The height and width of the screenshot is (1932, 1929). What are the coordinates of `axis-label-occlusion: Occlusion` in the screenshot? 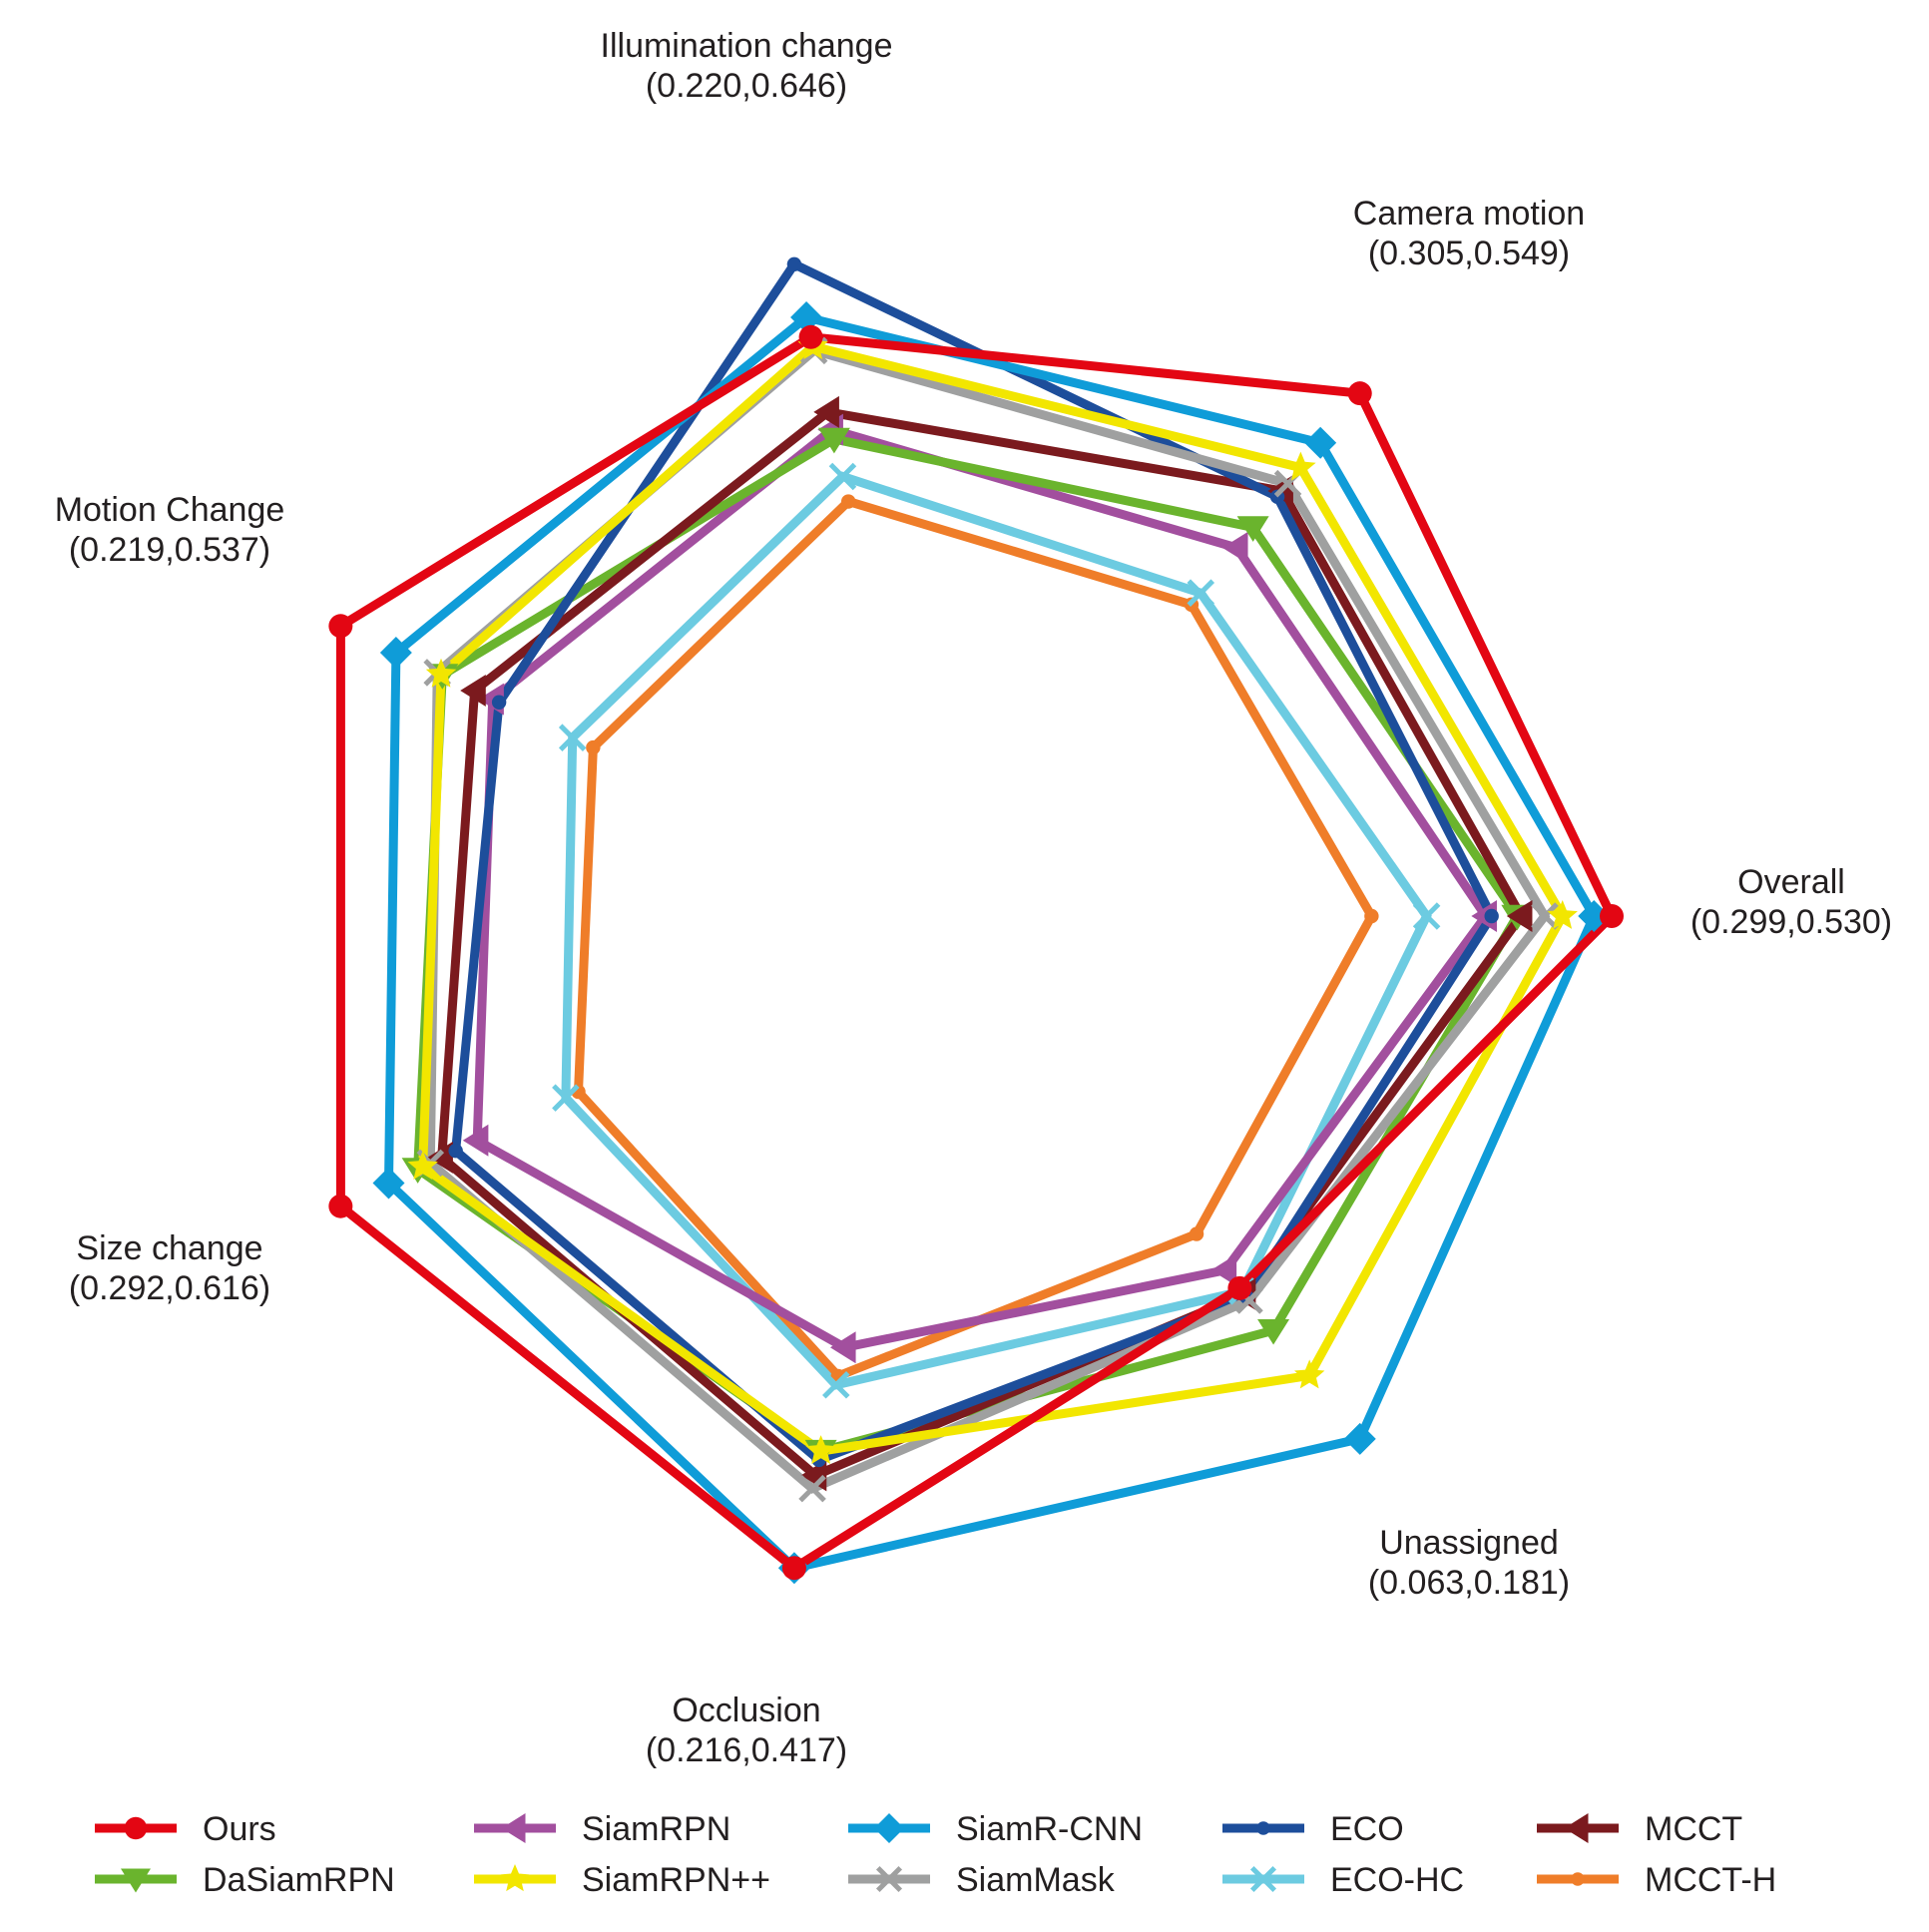 It's located at (746, 1710).